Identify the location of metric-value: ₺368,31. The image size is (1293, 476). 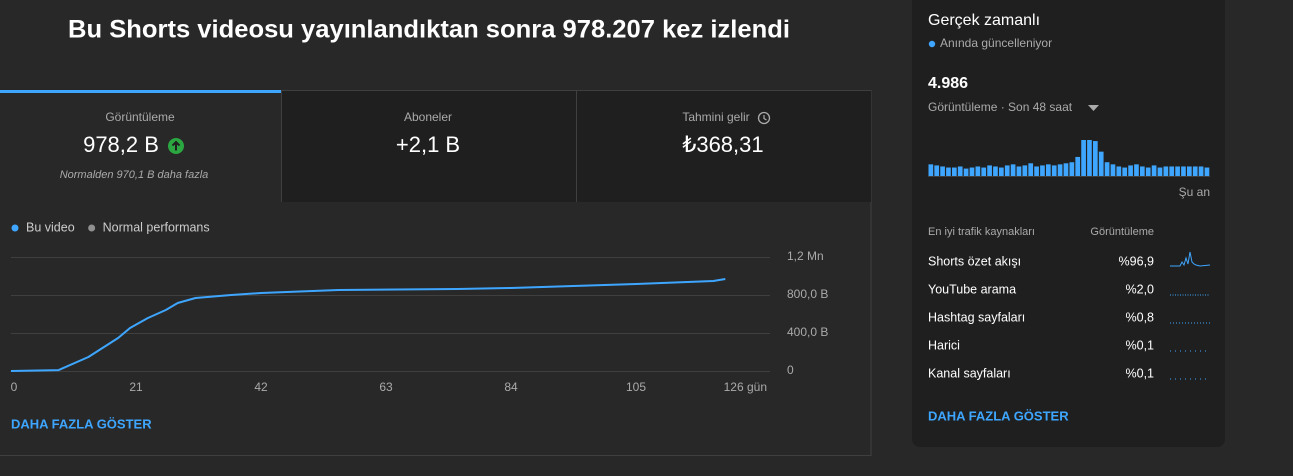
(722, 144).